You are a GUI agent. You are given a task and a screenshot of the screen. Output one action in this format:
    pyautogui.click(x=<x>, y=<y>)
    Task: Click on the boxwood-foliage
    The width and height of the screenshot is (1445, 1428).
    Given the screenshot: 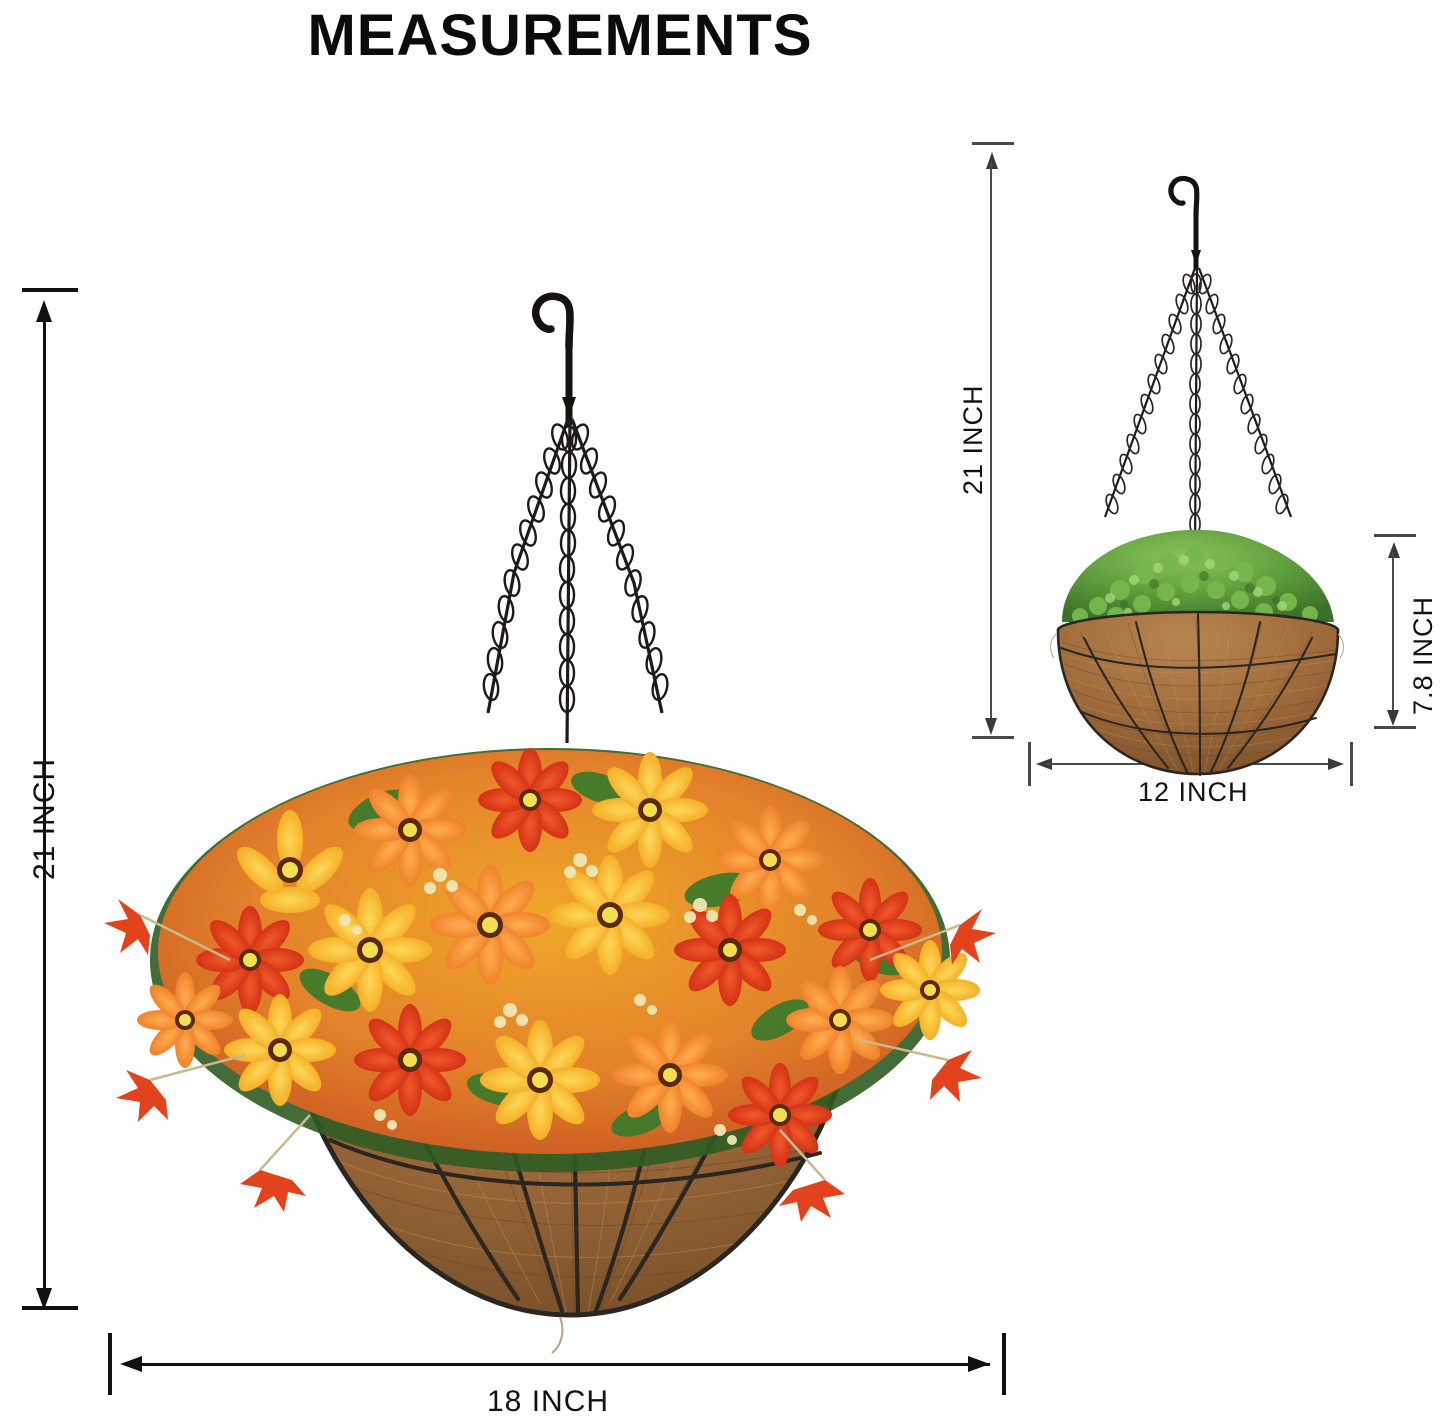 What is the action you would take?
    pyautogui.click(x=1198, y=577)
    